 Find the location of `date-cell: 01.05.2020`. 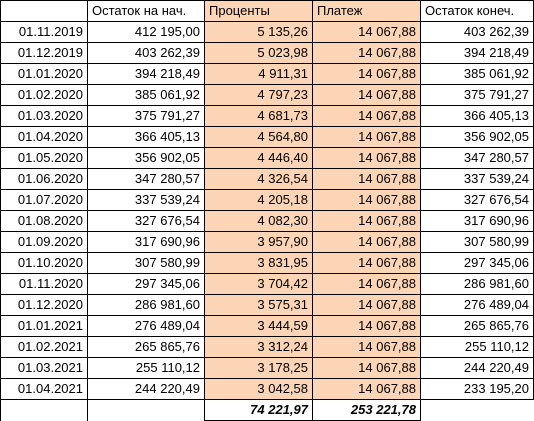

date-cell: 01.05.2020 is located at coordinates (44, 158).